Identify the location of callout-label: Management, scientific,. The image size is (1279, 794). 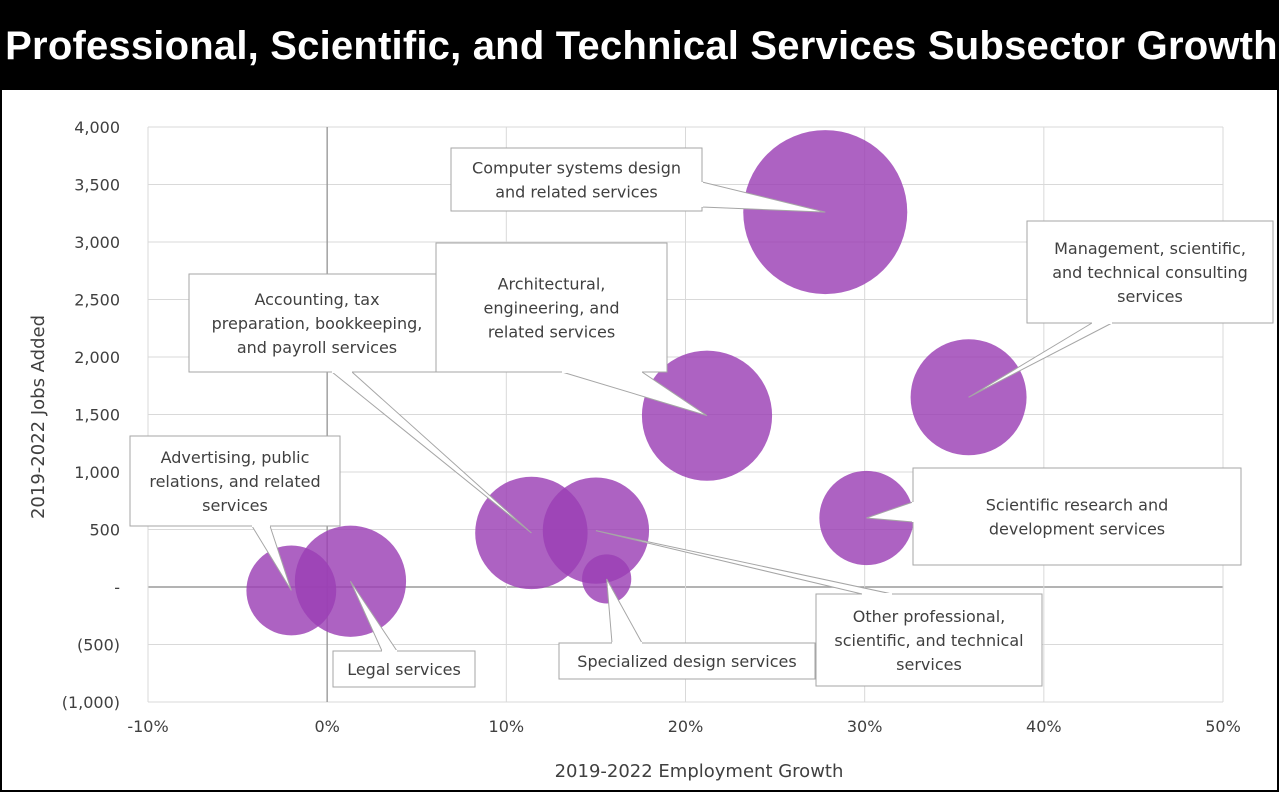
(1150, 248).